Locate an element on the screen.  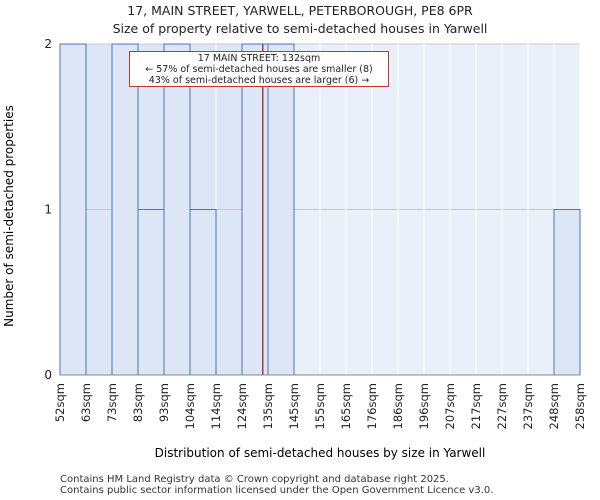
x-tick-label: 104sqm is located at coordinates (190, 406).